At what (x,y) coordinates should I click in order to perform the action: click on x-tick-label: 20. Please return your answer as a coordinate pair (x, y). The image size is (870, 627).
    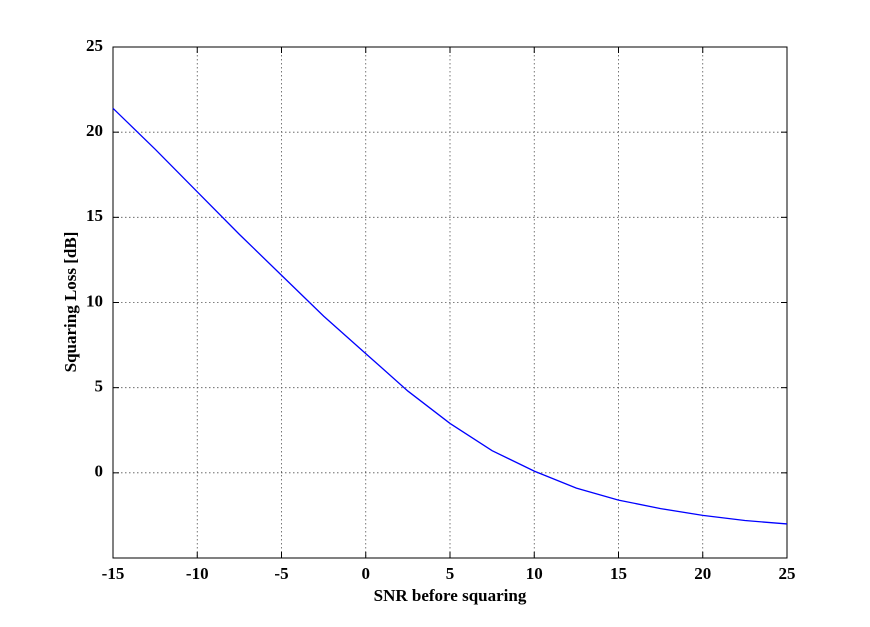
    Looking at the image, I should click on (702, 573).